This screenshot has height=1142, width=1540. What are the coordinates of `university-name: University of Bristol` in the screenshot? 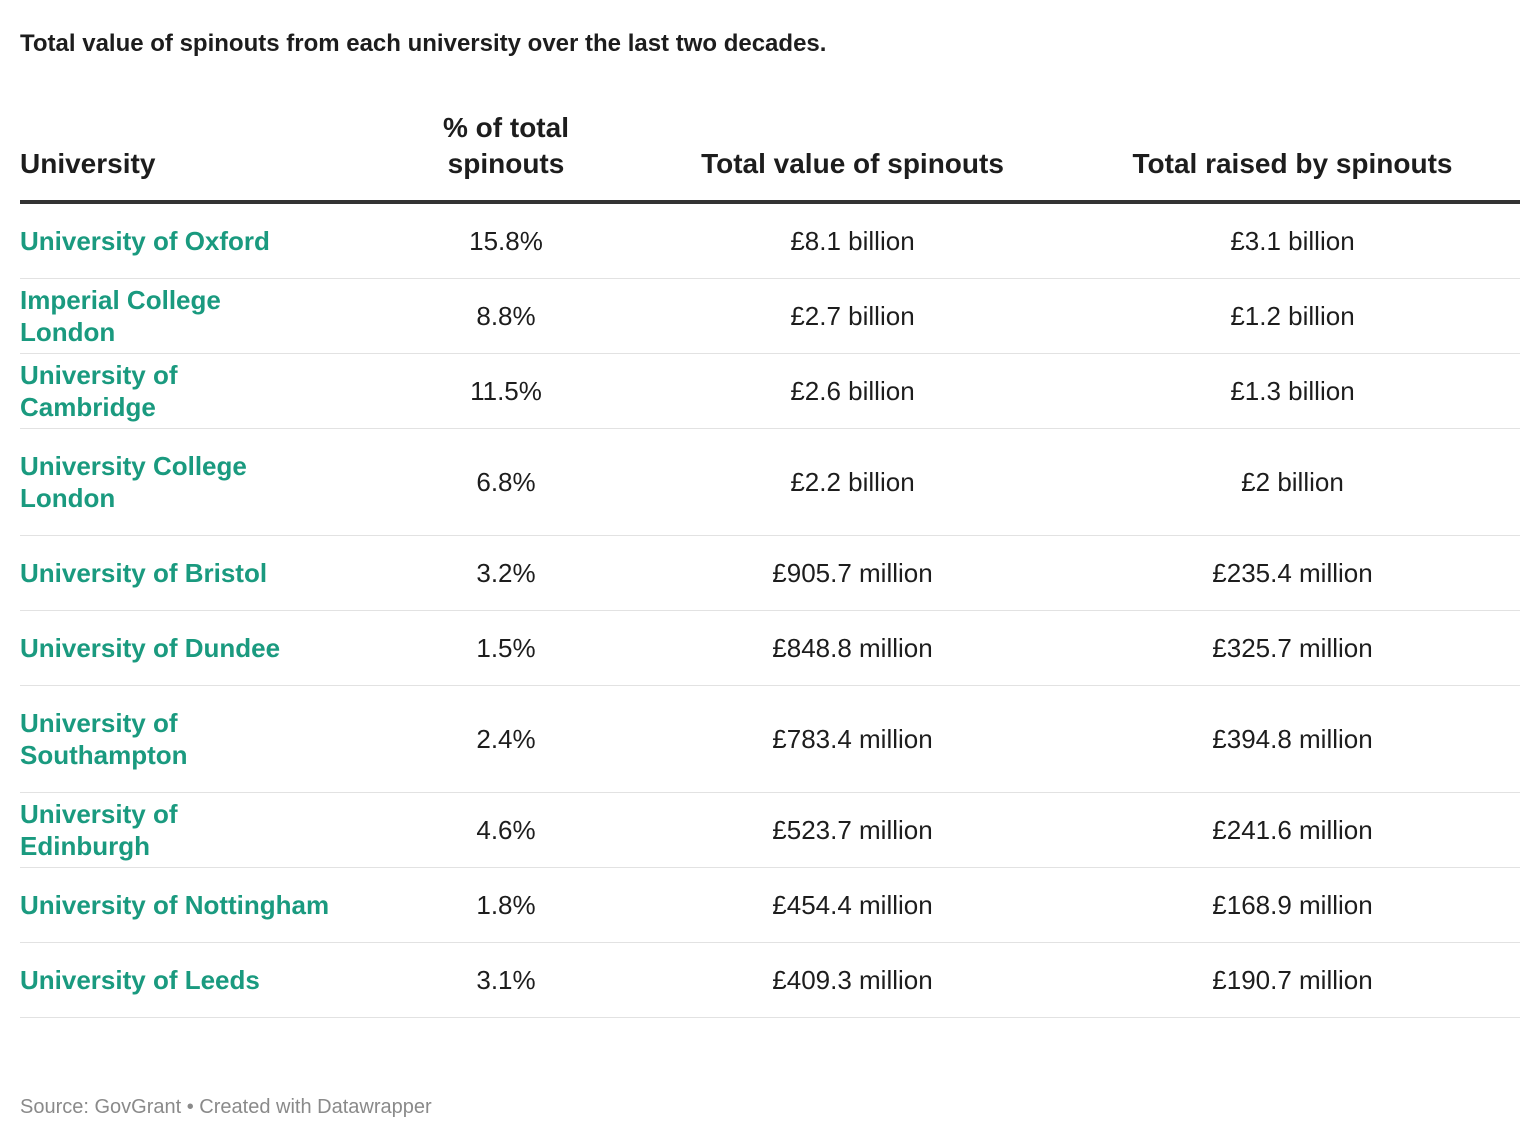 It's located at (185, 573).